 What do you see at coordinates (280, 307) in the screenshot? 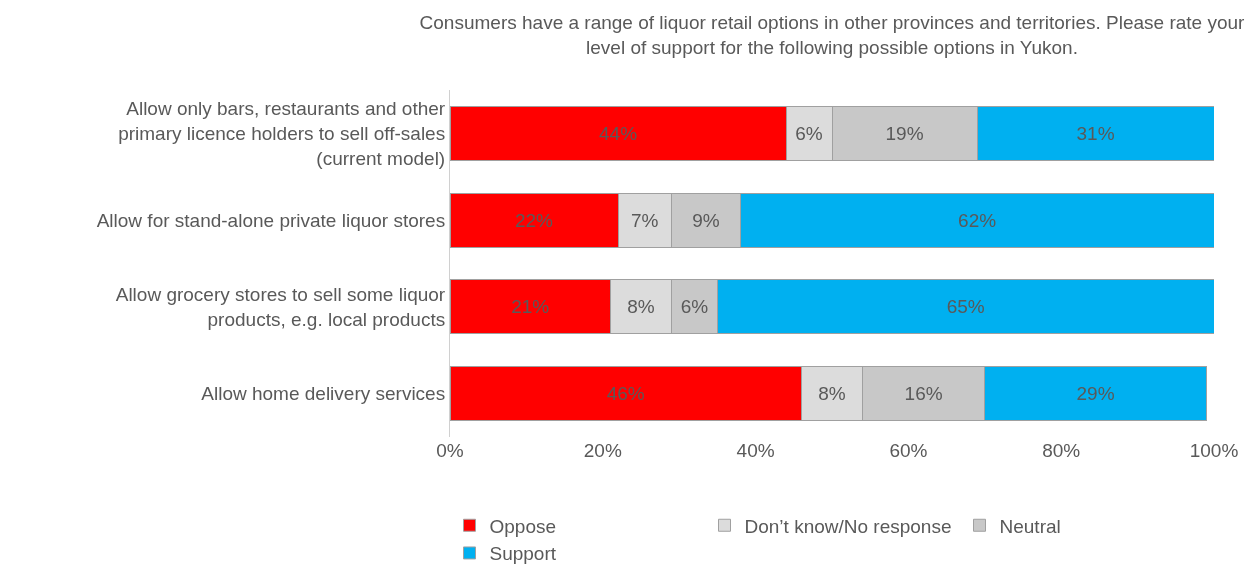
I see `y-tick-label: Allow grocery stores to sell some liquor products, e.g. local products` at bounding box center [280, 307].